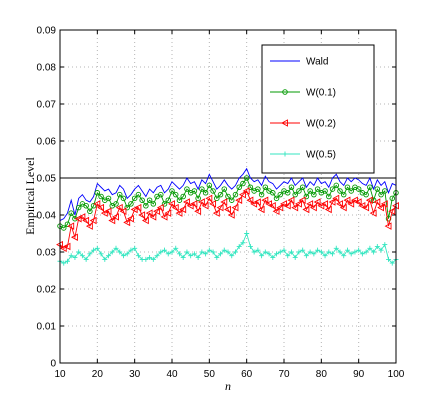 The image size is (436, 409). What do you see at coordinates (321, 93) in the screenshot?
I see `legend-label: W(0.1)` at bounding box center [321, 93].